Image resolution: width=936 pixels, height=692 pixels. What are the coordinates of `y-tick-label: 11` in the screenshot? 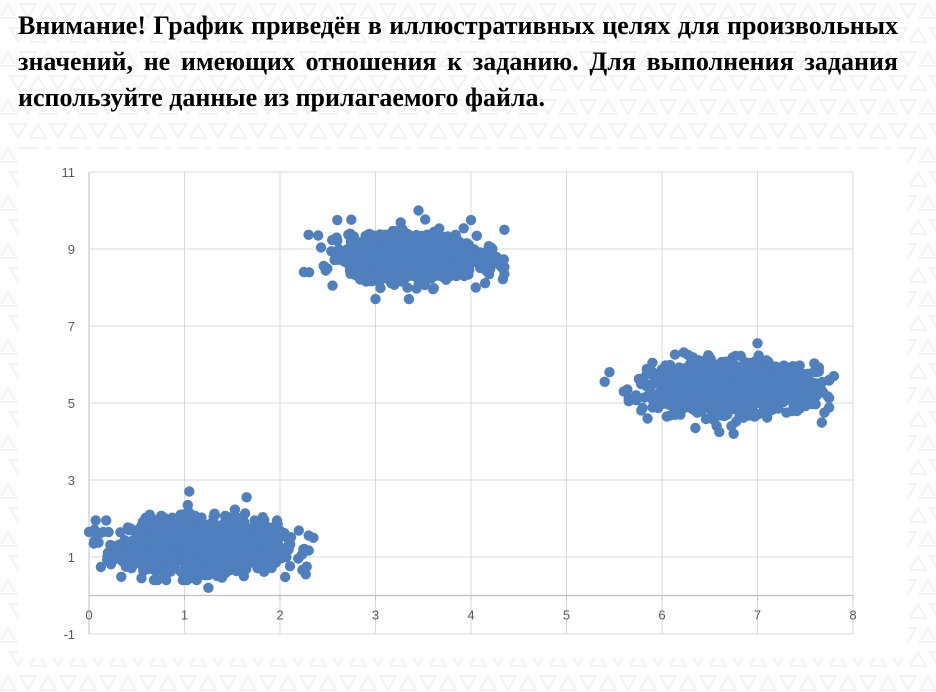 It's located at (69, 172).